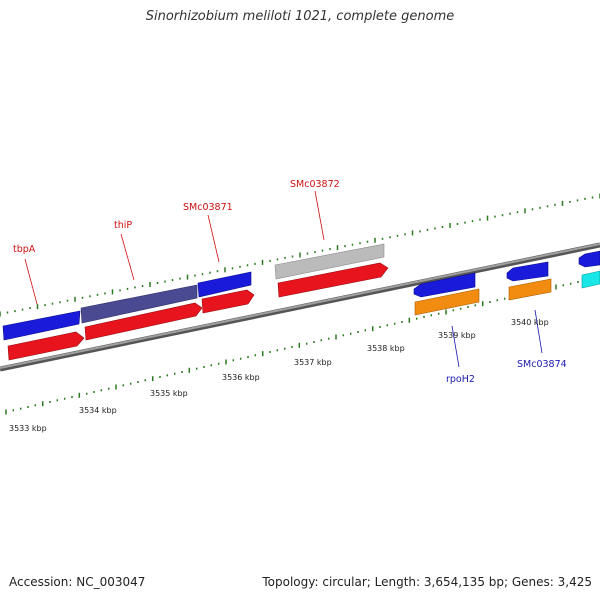 The image size is (600, 600). I want to click on scale-label: 3533 kbp, so click(28, 428).